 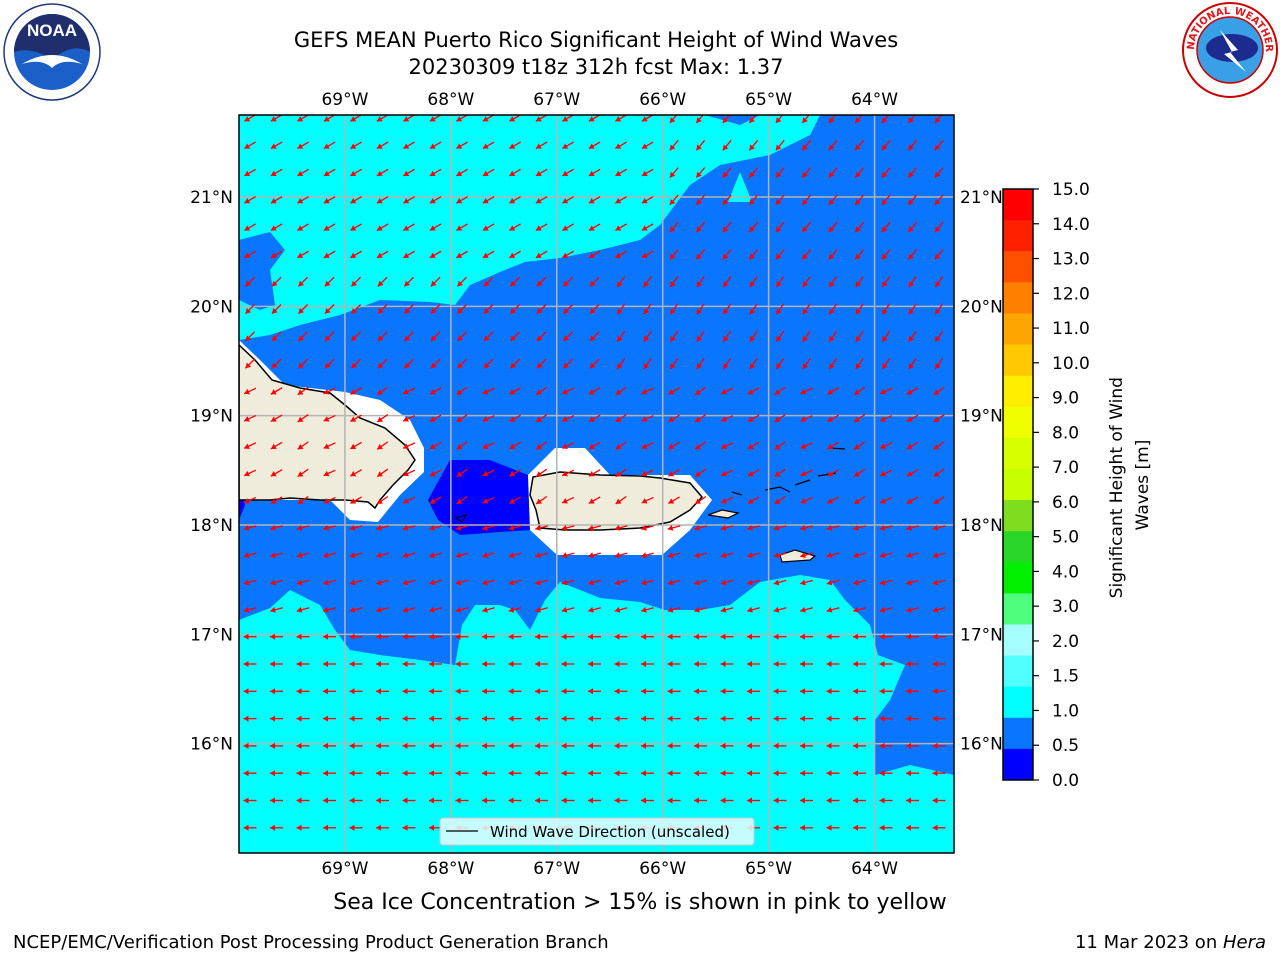 What do you see at coordinates (662, 100) in the screenshot?
I see `lon-label-top: 66°W` at bounding box center [662, 100].